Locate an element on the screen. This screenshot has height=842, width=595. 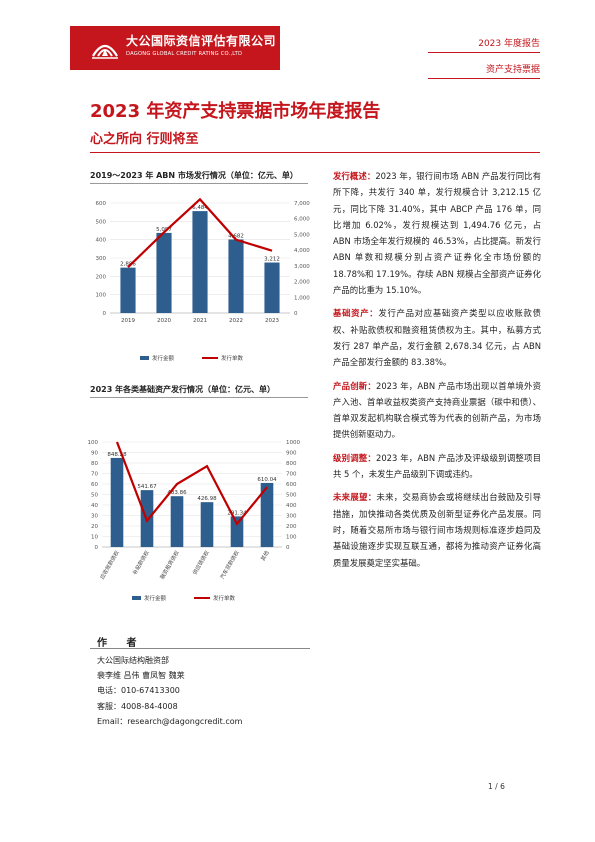
bar-data-label: 5,097 is located at coordinates (164, 230).